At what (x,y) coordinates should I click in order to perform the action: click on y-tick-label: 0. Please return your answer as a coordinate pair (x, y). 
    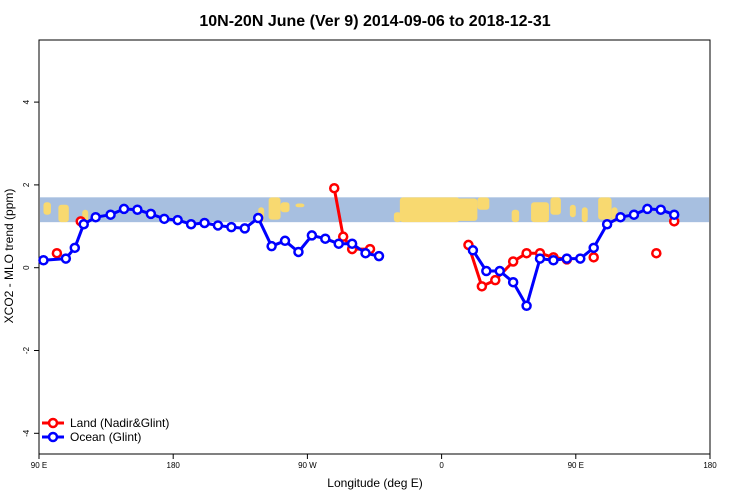
    Looking at the image, I should click on (26, 267).